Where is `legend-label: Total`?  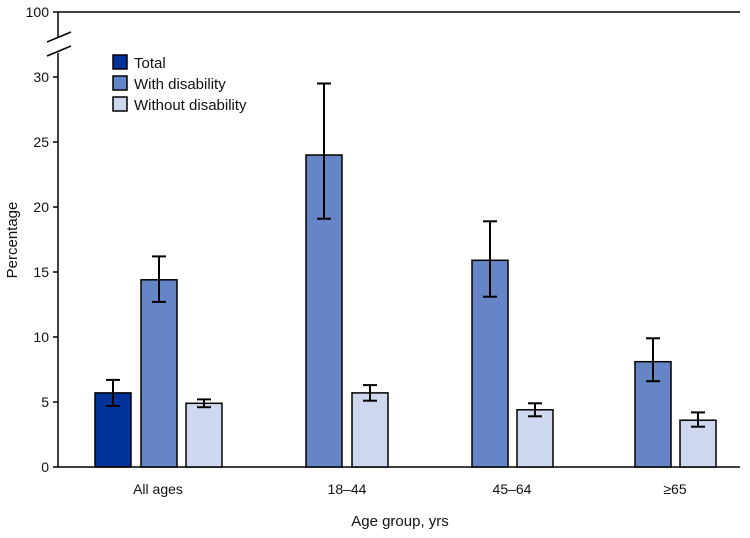 legend-label: Total is located at coordinates (150, 63).